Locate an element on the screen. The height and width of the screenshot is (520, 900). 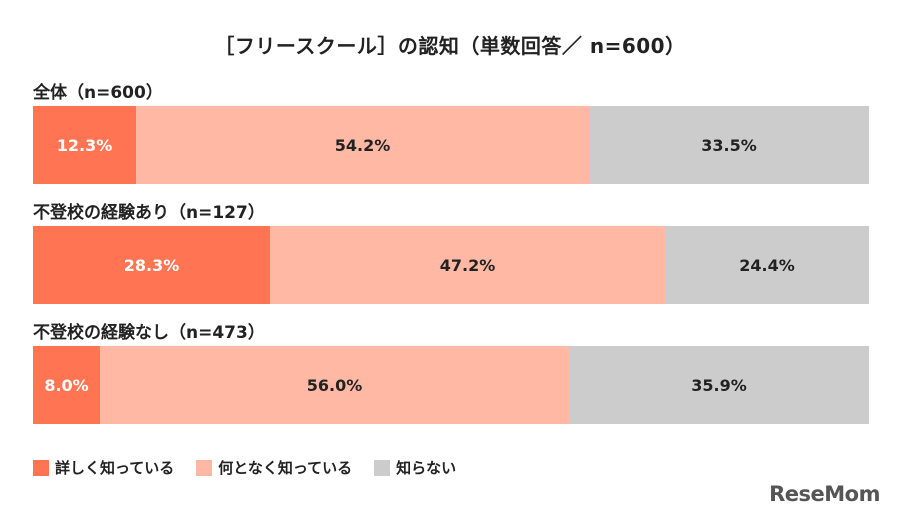
chart-legend: 詳しく知っている 何となく知っている 知らない is located at coordinates (255, 467).